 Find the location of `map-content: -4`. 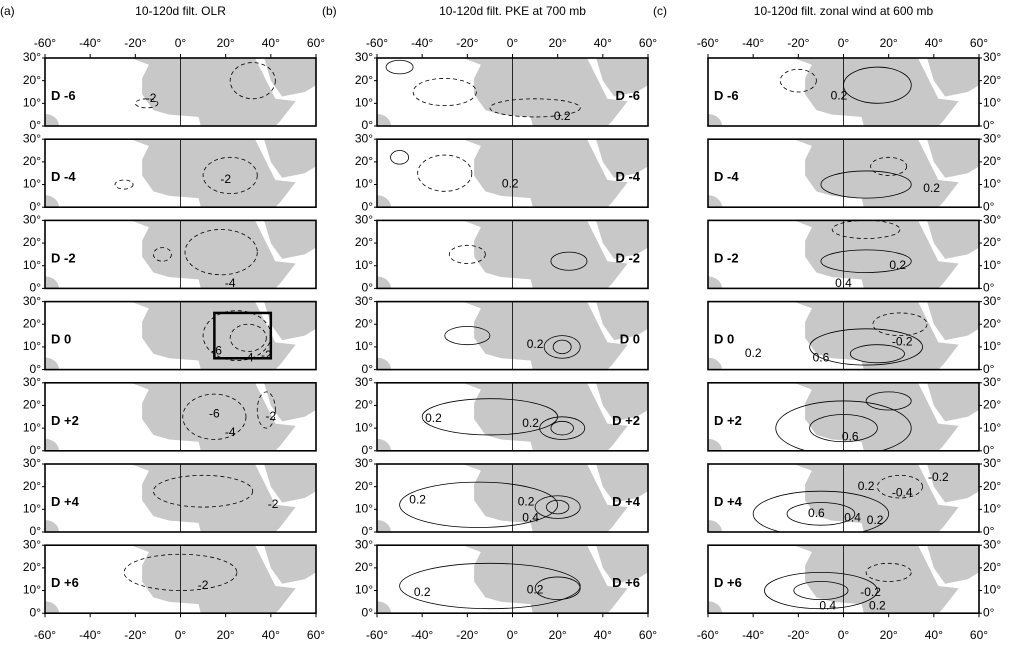

map-content: -4 is located at coordinates (180, 255).